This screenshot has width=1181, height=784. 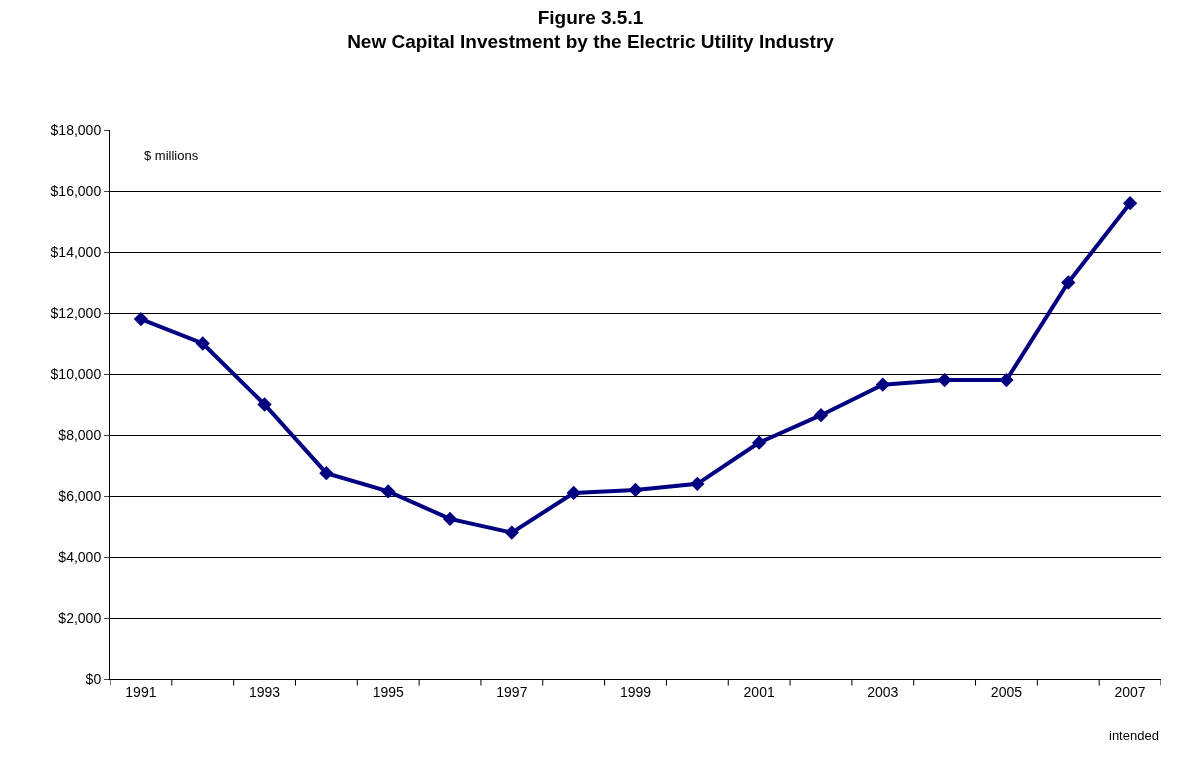 What do you see at coordinates (264, 691) in the screenshot?
I see `x-tick-label: 1993` at bounding box center [264, 691].